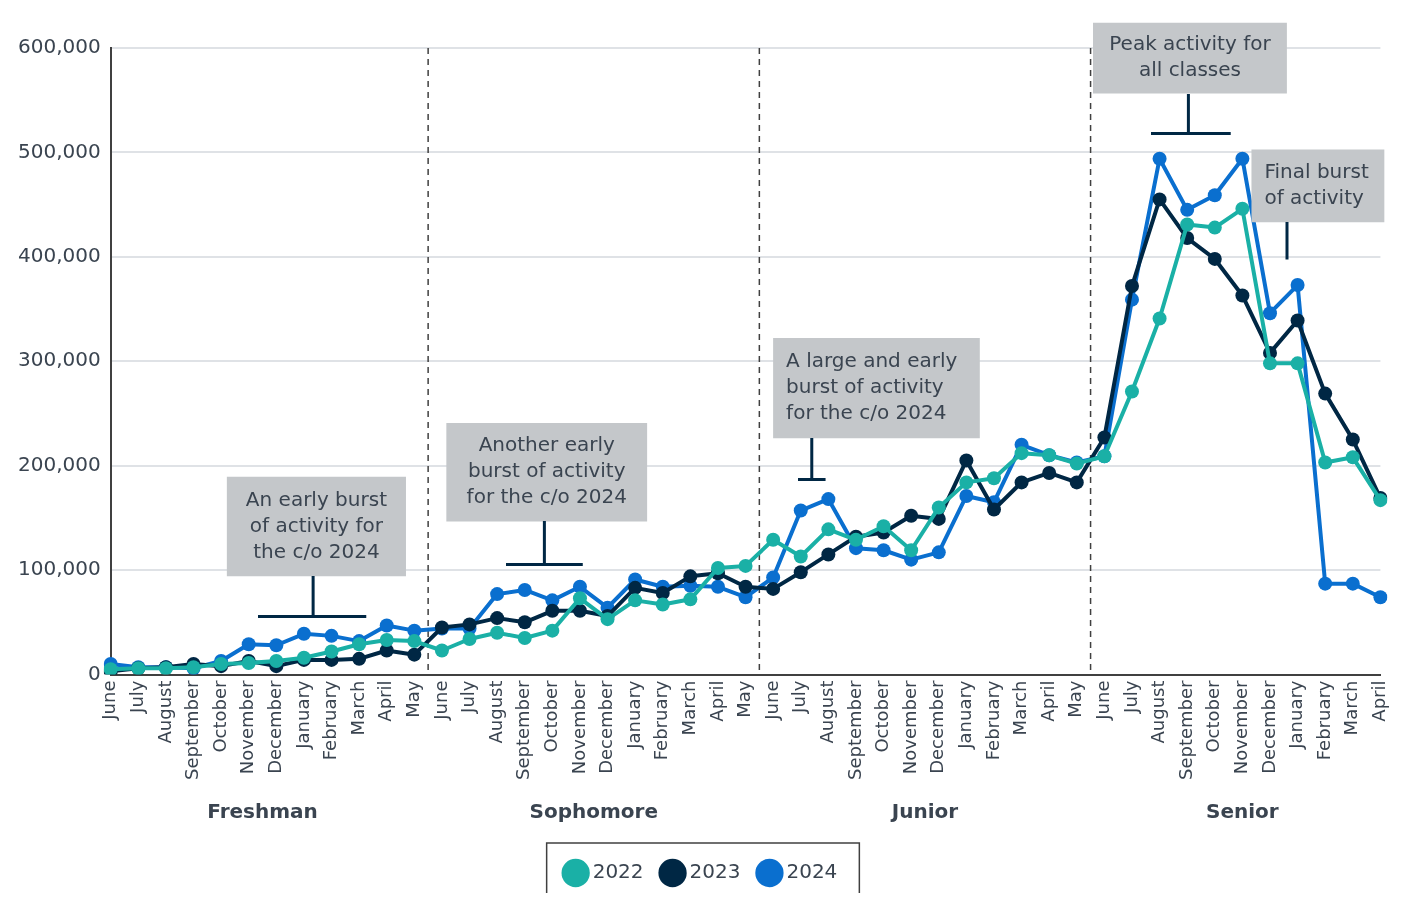  I want to click on y-tick-label: 200,000, so click(59, 463).